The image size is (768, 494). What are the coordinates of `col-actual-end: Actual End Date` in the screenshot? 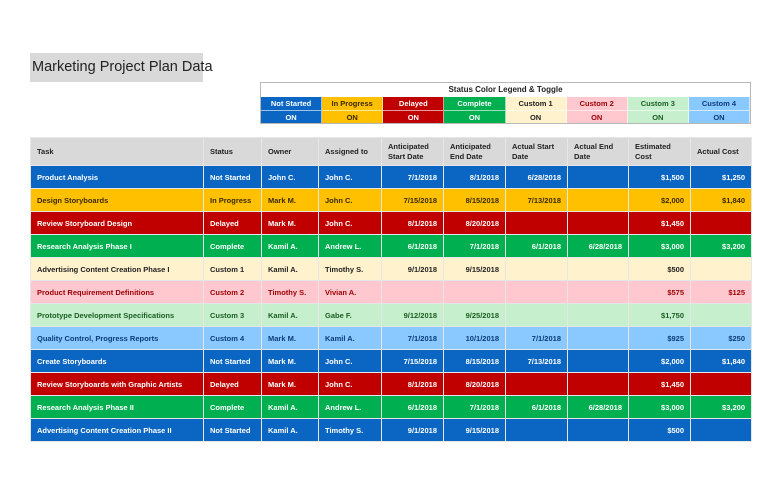 It's located at (598, 151).